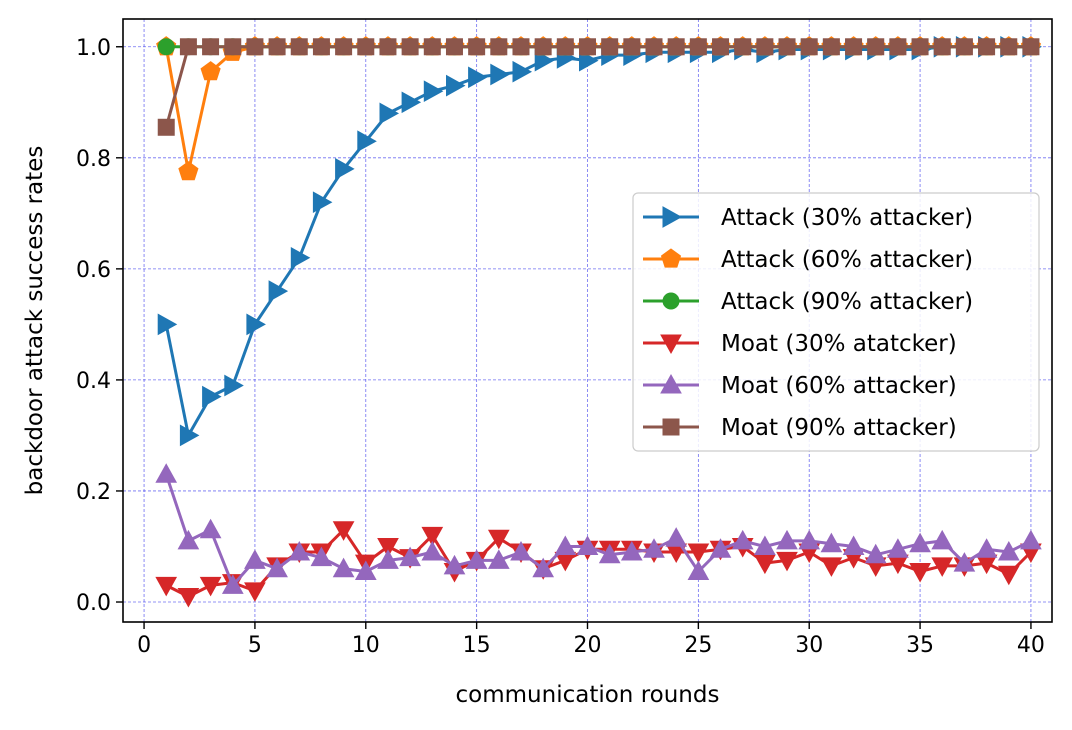 The height and width of the screenshot is (730, 1072). What do you see at coordinates (366, 645) in the screenshot?
I see `x-tick-label: 10` at bounding box center [366, 645].